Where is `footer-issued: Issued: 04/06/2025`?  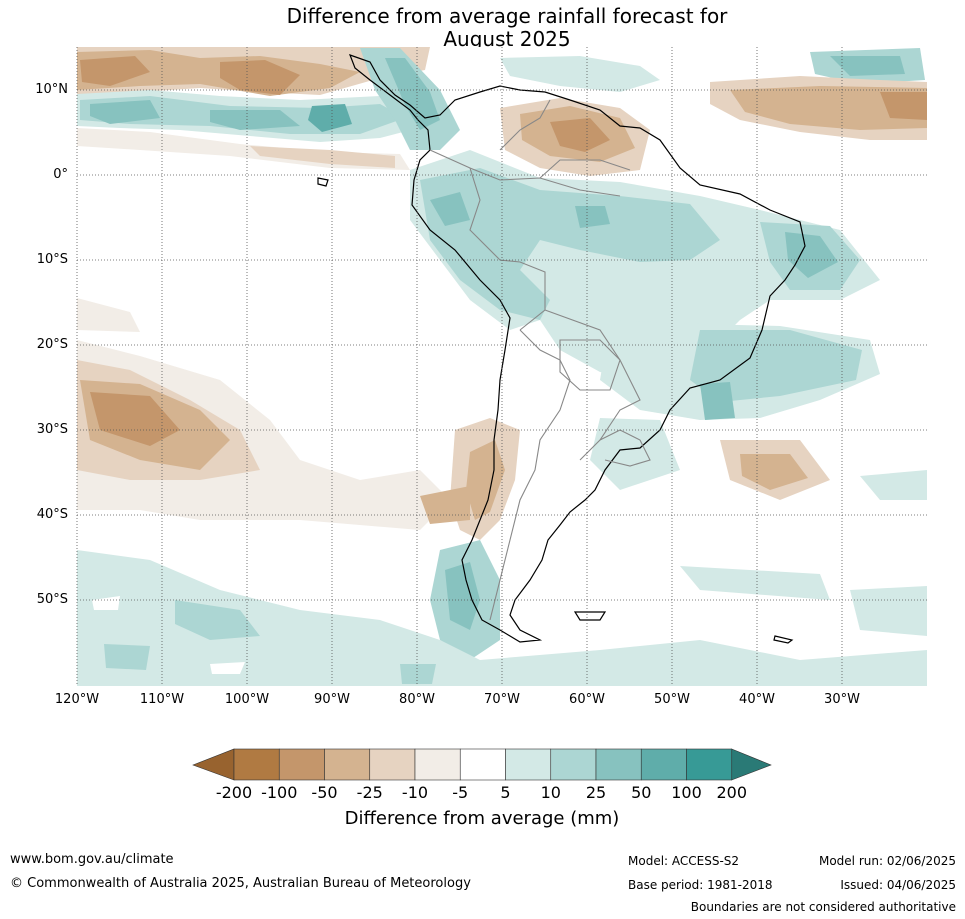
footer-issued: Issued: 04/06/2025 is located at coordinates (898, 885).